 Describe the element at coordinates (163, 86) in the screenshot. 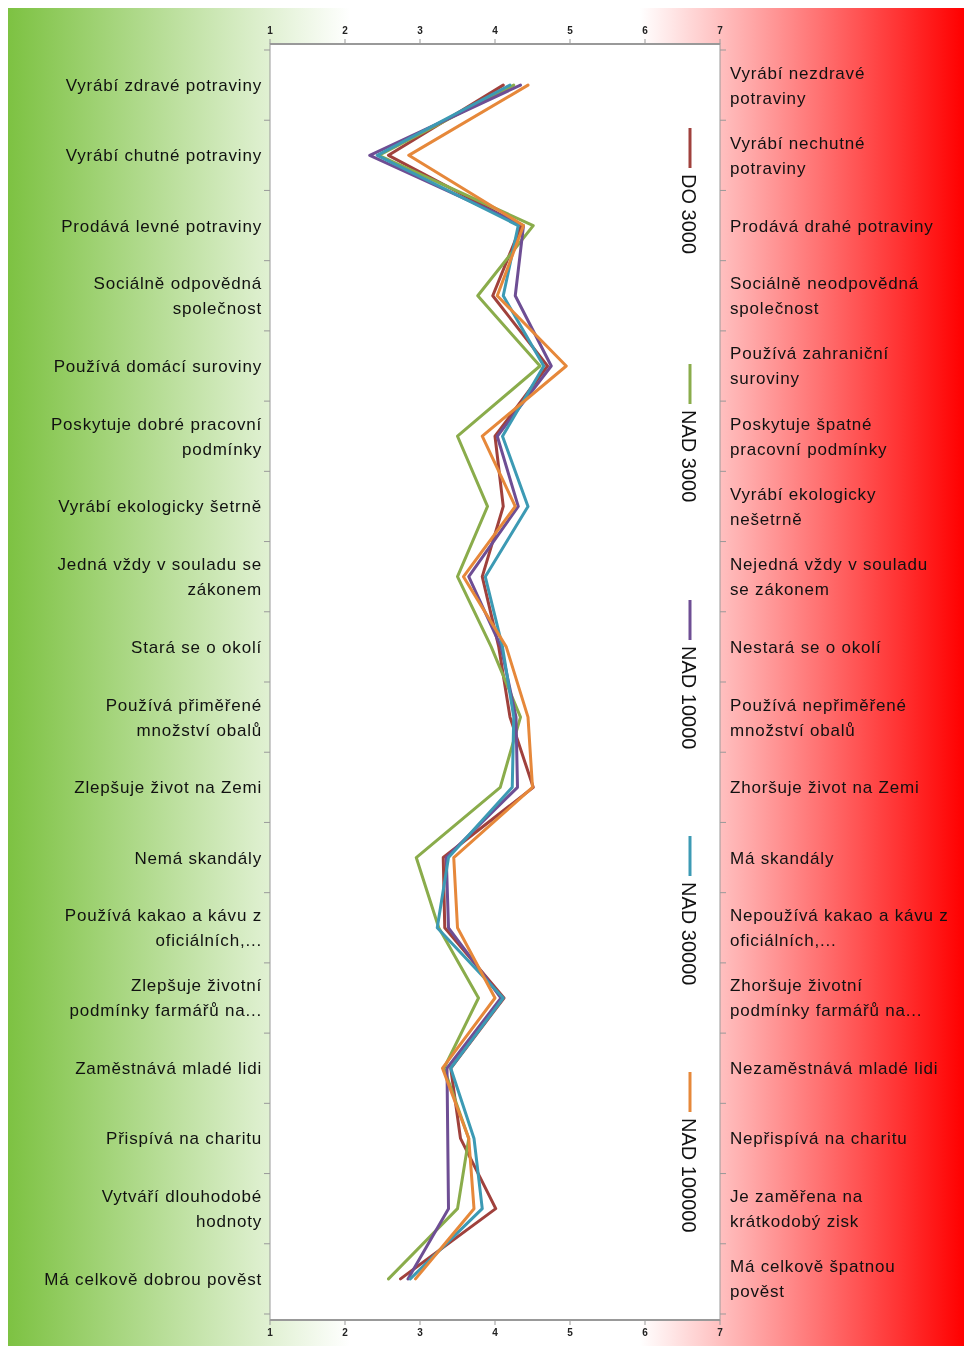

I see `y-tick-label: Vyrábí zdravé potraviny` at that location.